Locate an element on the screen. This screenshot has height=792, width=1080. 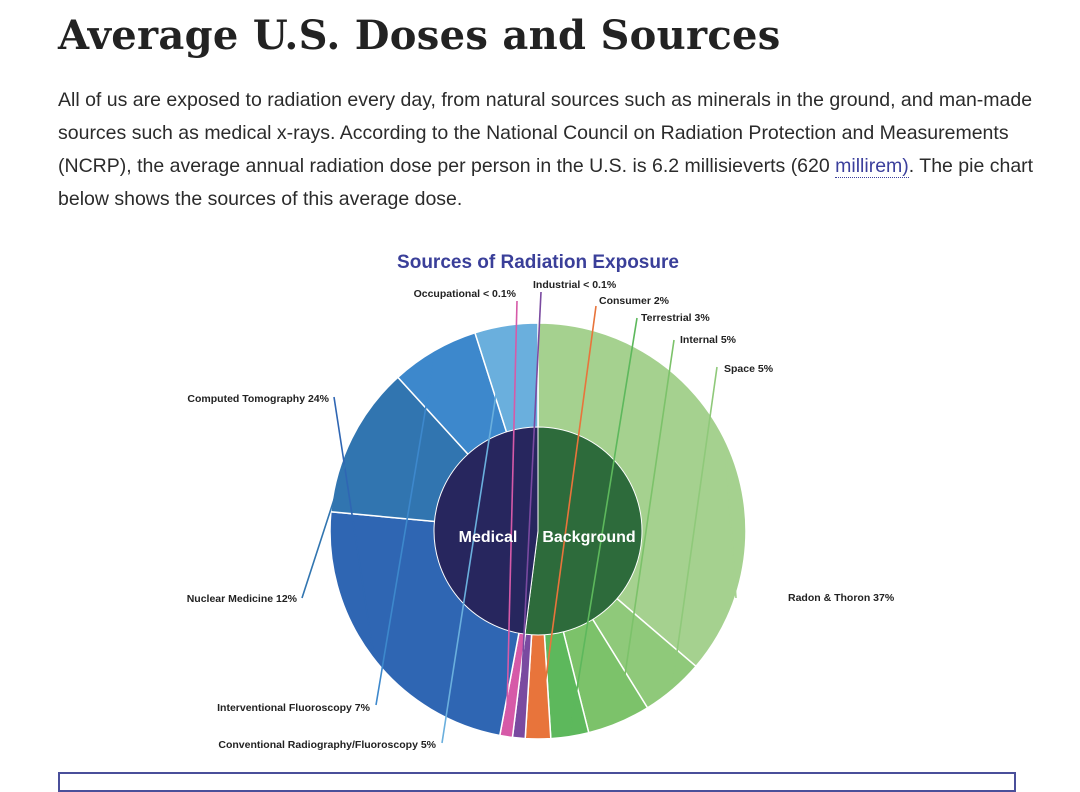
info-box is located at coordinates (537, 782).